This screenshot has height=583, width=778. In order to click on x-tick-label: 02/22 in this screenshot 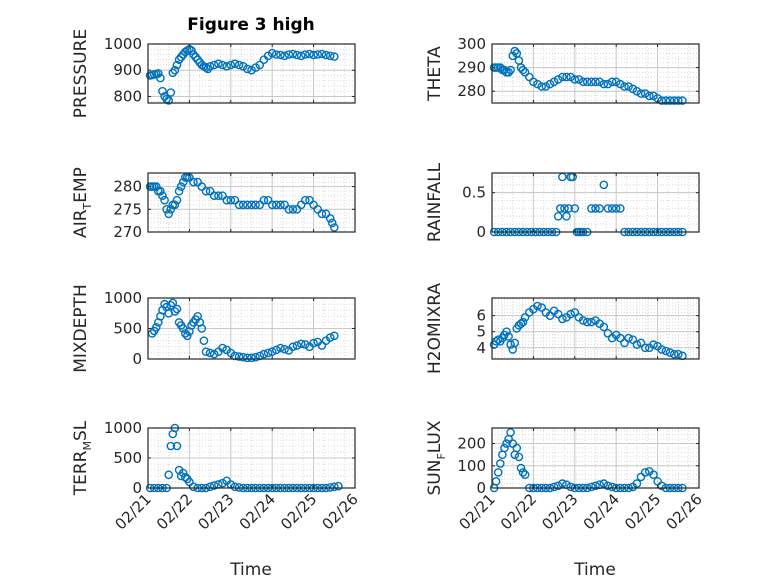, I will do `click(518, 511)`.